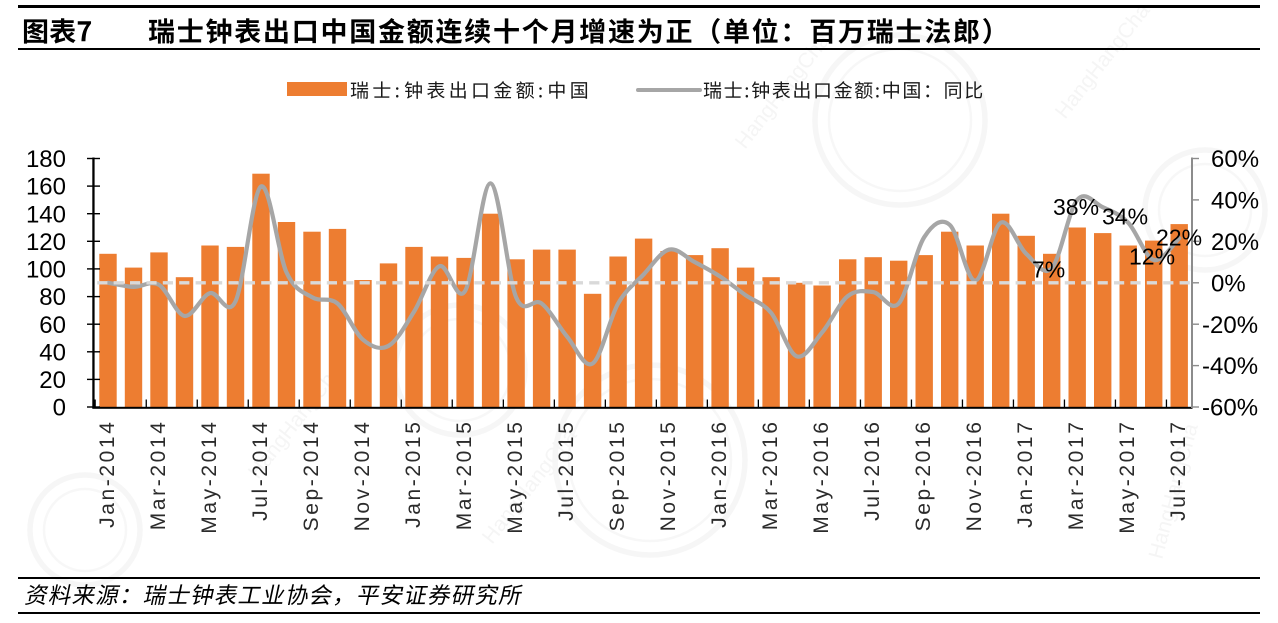 The height and width of the screenshot is (623, 1278). Describe the element at coordinates (52, 325) in the screenshot. I see `svg-text: 60` at that location.